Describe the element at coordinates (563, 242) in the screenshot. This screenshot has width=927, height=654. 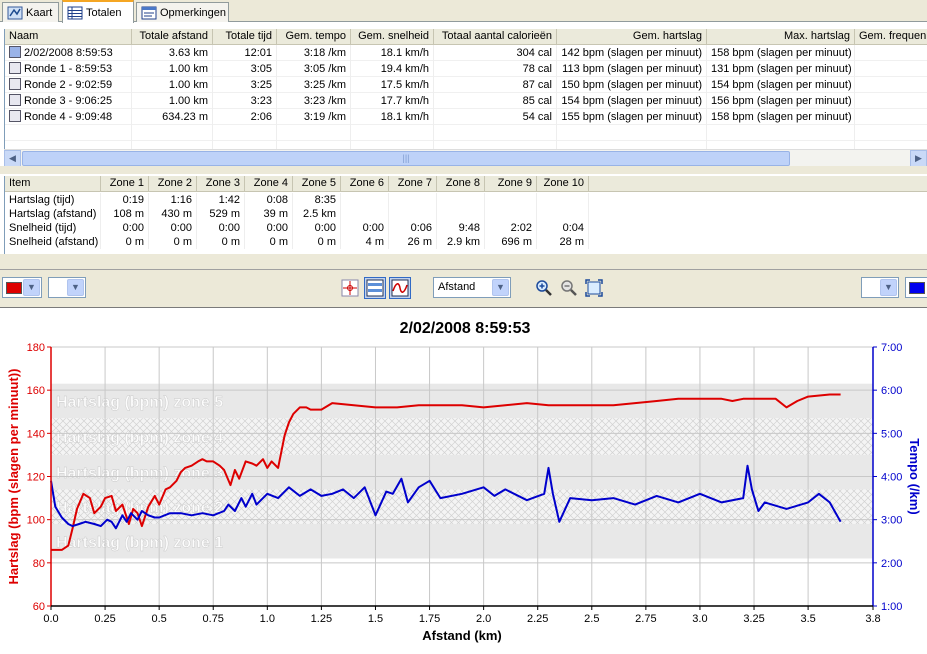
I see `table-cell: 28 m` at that location.